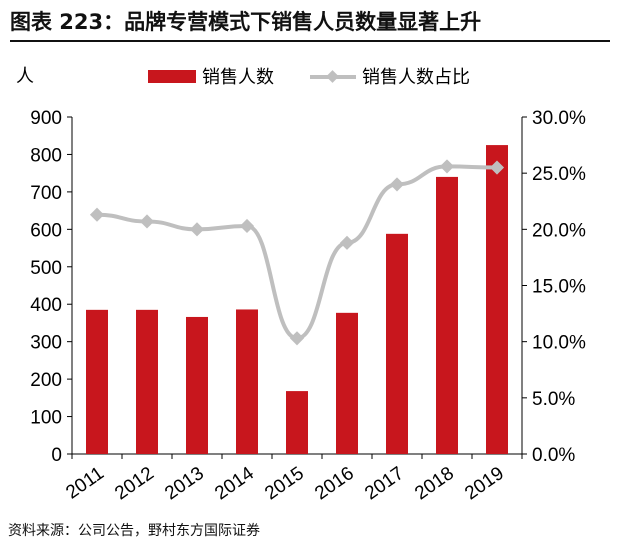 The height and width of the screenshot is (559, 627). Describe the element at coordinates (310, 41) in the screenshot. I see `title-rule` at that location.